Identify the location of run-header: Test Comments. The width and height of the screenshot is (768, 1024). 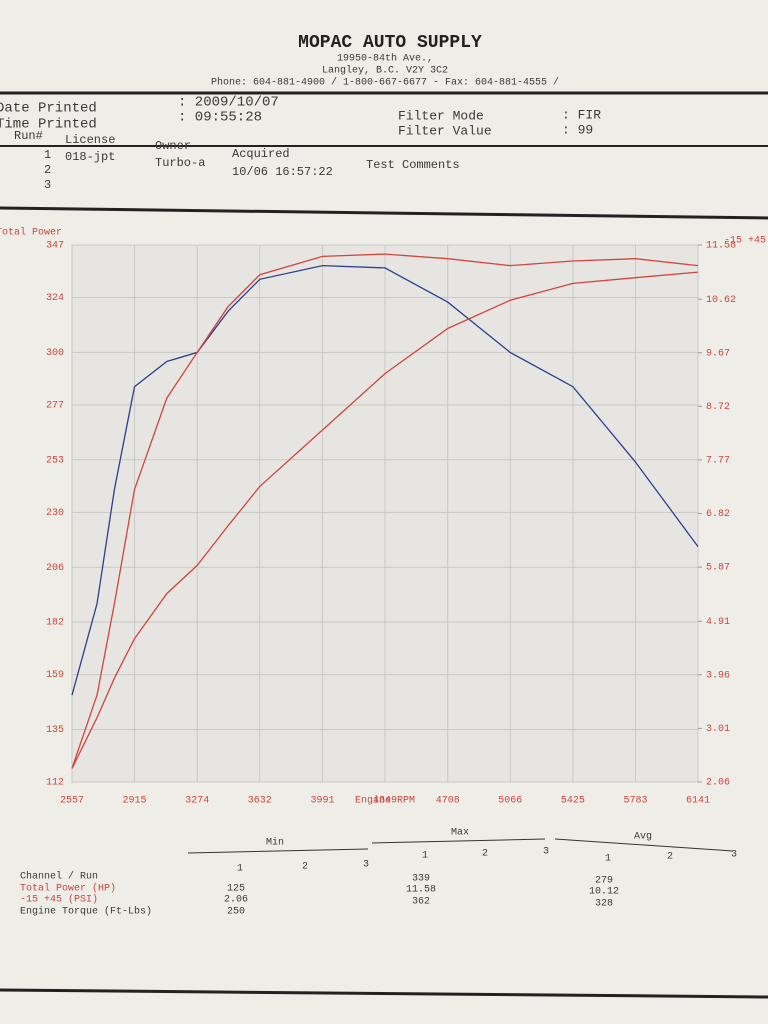
(413, 165).